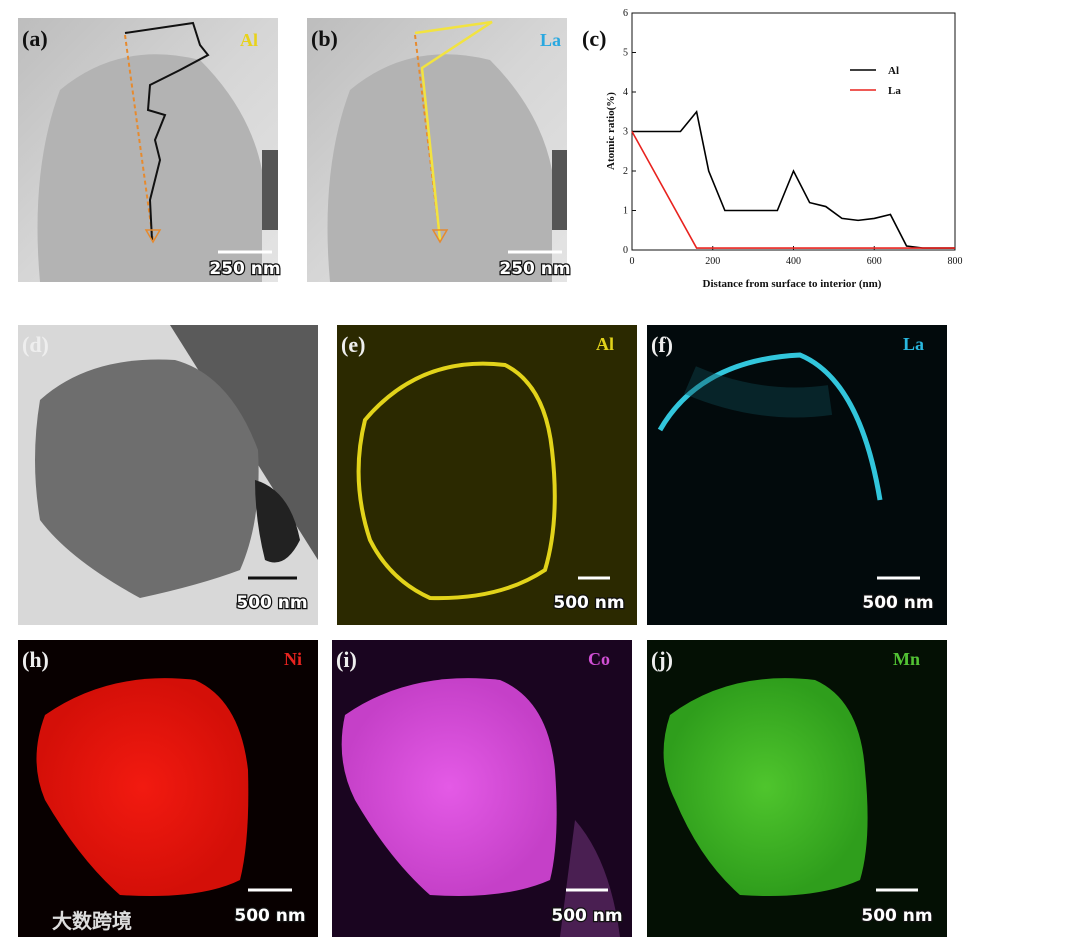  I want to click on x-tick-label: 400, so click(793, 261).